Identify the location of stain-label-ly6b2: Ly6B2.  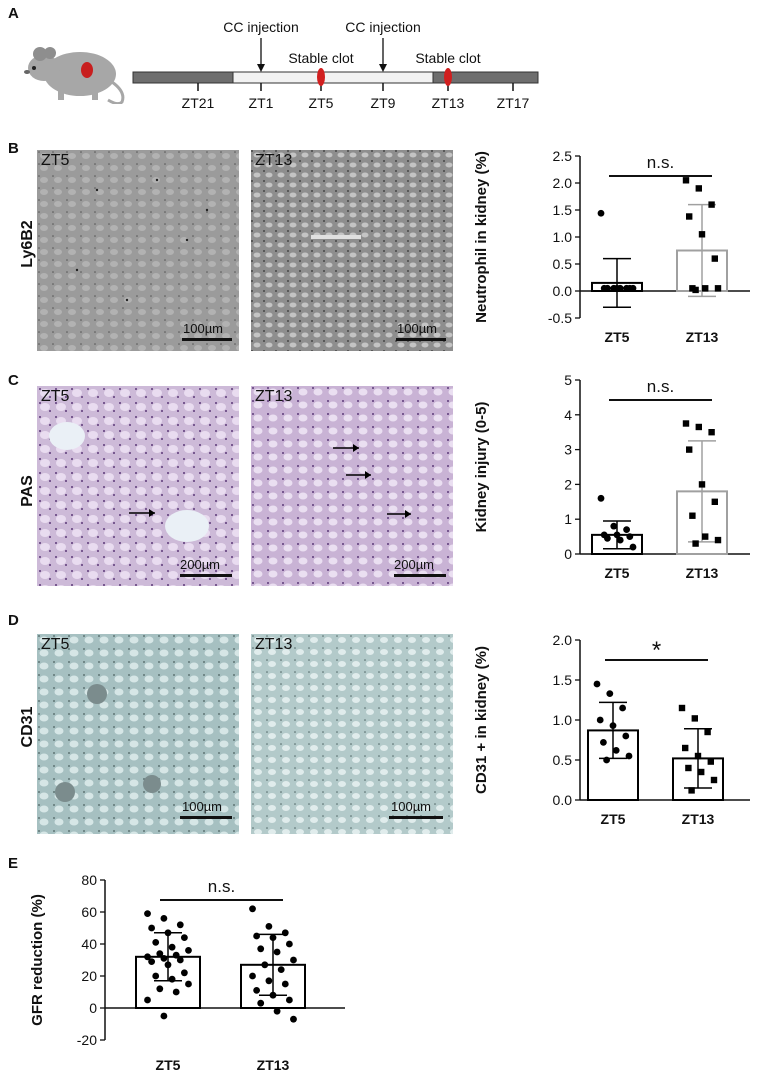
(27, 244).